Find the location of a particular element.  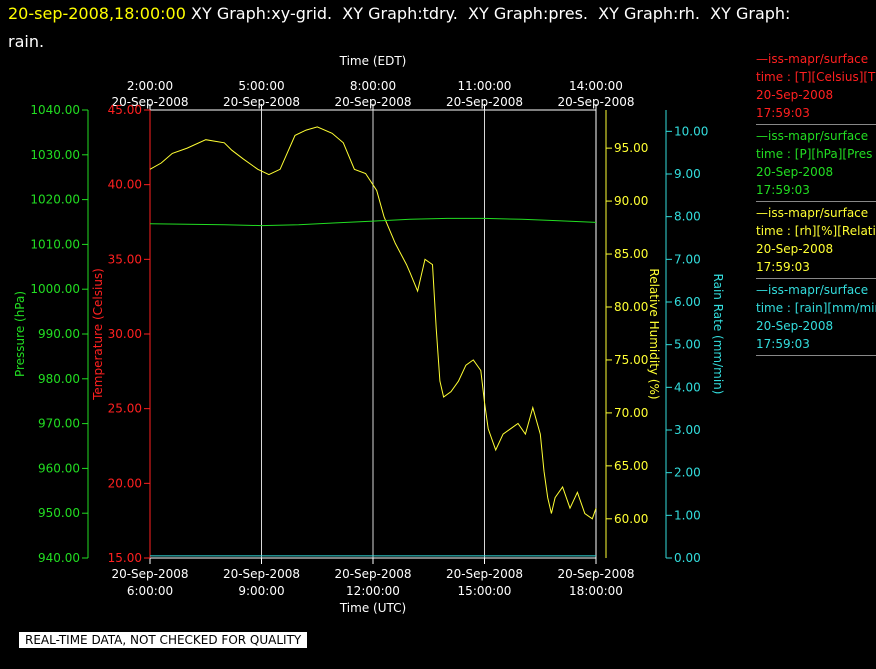

y_pressure-tick-label: 1030.00 is located at coordinates (55, 155).